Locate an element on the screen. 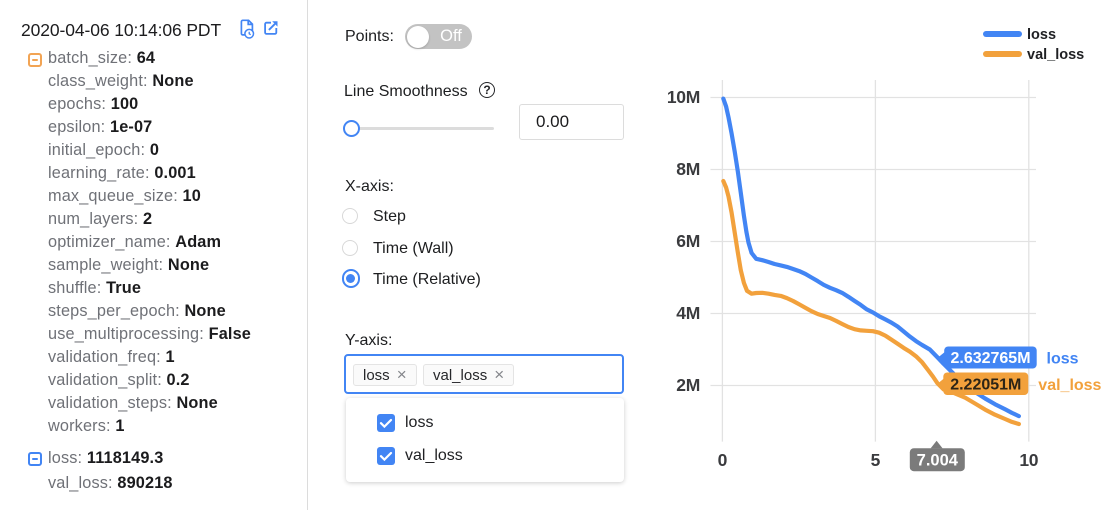  svg-text: 10 is located at coordinates (1028, 460).